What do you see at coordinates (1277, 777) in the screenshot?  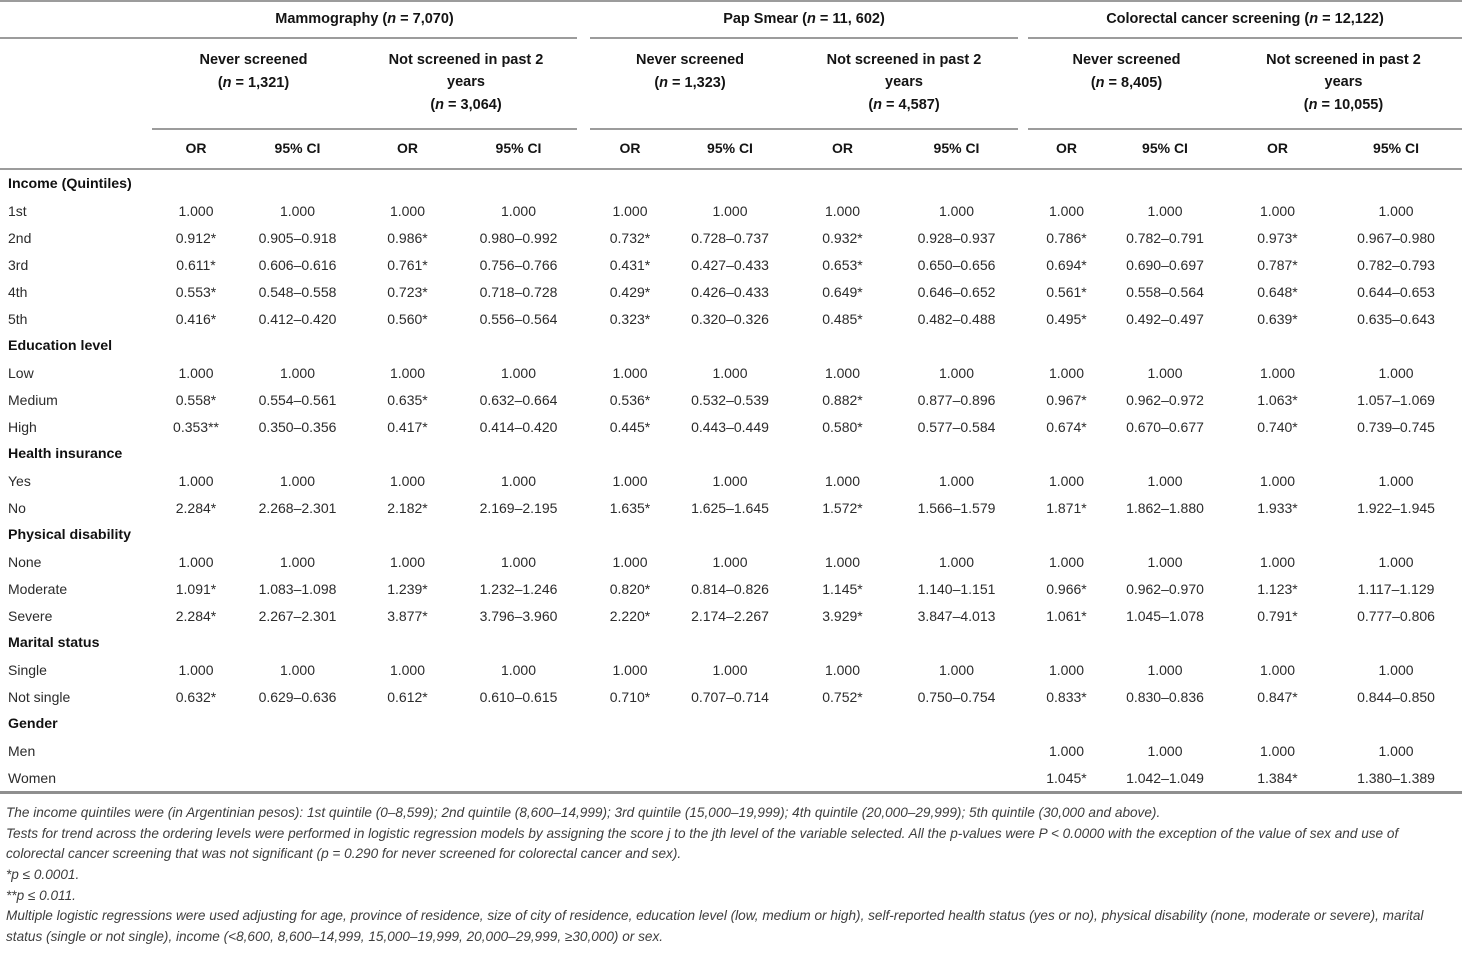 I see `or-value: 1.384*` at bounding box center [1277, 777].